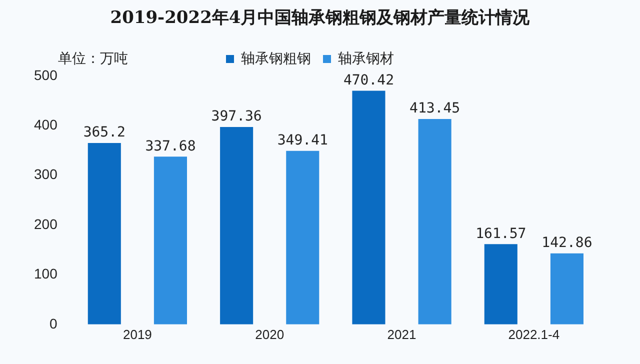 This screenshot has height=364, width=640. Describe the element at coordinates (435, 108) in the screenshot. I see `data-label: 413.45` at that location.